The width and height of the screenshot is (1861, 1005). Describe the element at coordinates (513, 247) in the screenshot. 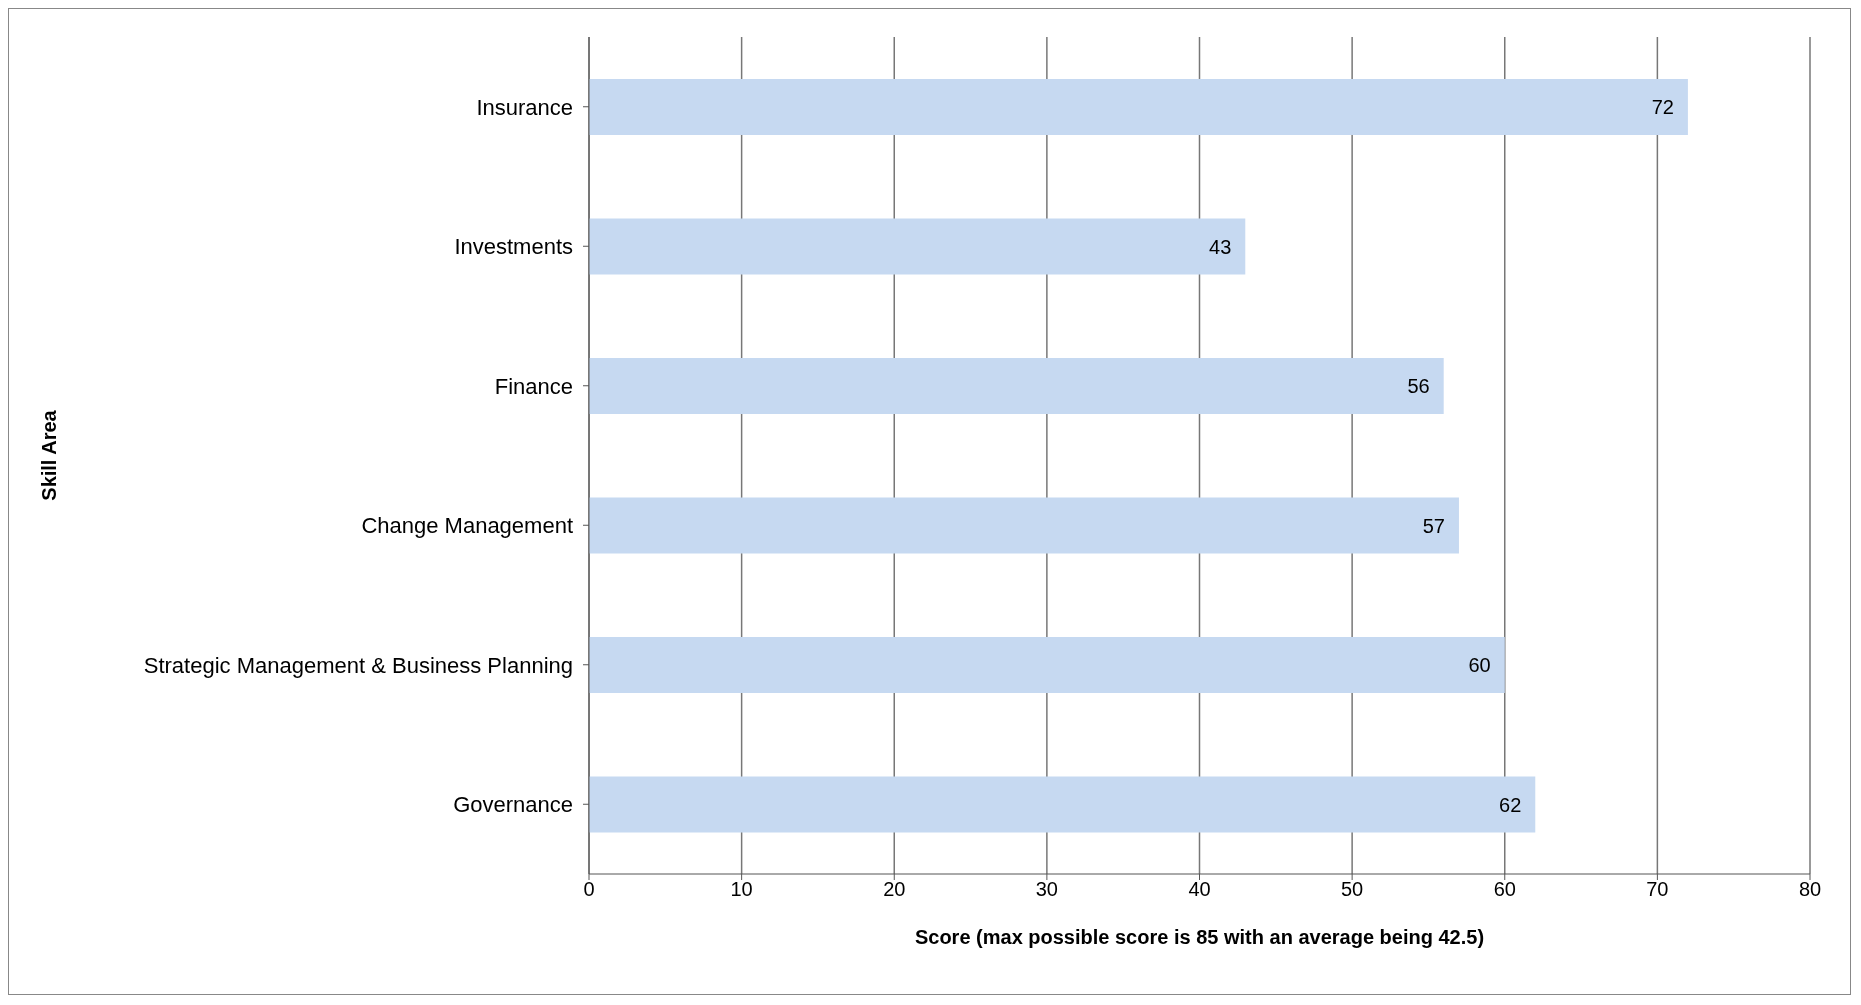

I see `y-tick-label: Investments` at that location.